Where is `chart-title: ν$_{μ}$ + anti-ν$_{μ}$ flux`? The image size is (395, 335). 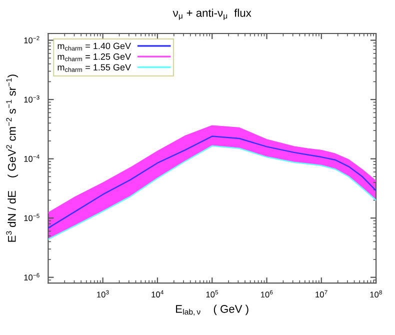 chart-title: ν$_{μ}$ + anti-ν$_{μ}$ flux is located at coordinates (212, 14).